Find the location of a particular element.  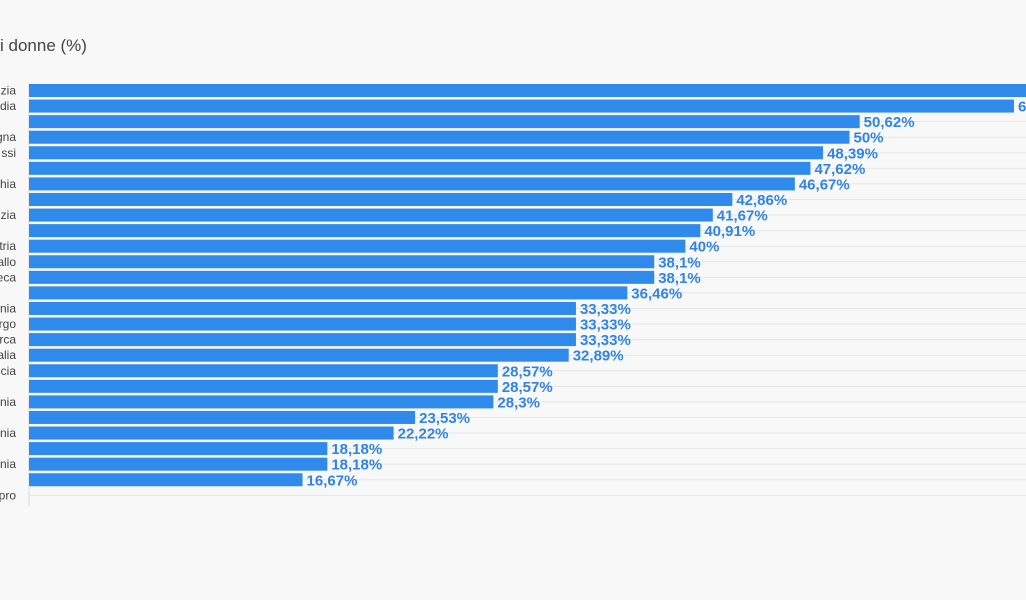

value-label: 22,22% is located at coordinates (423, 434).